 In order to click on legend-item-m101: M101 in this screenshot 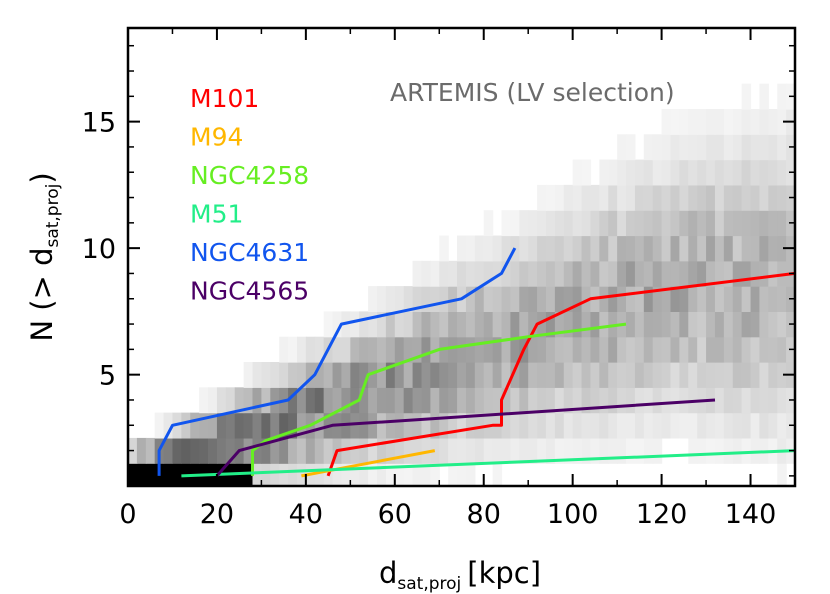, I will do `click(224, 98)`.